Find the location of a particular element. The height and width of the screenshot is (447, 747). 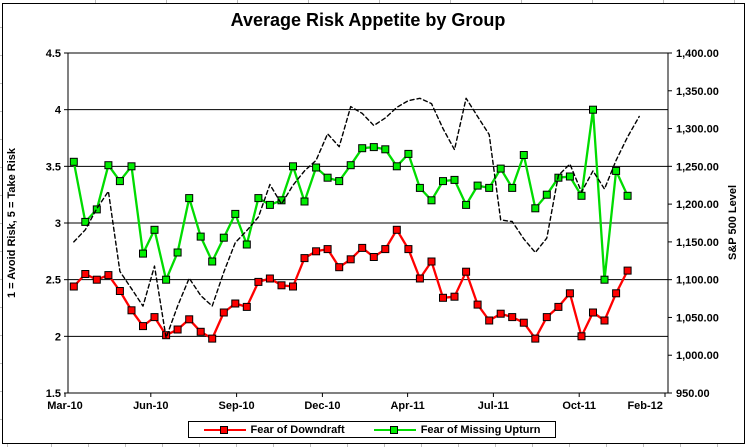

spreadsheet-cell-gridlines-bottom is located at coordinates (373, 445).